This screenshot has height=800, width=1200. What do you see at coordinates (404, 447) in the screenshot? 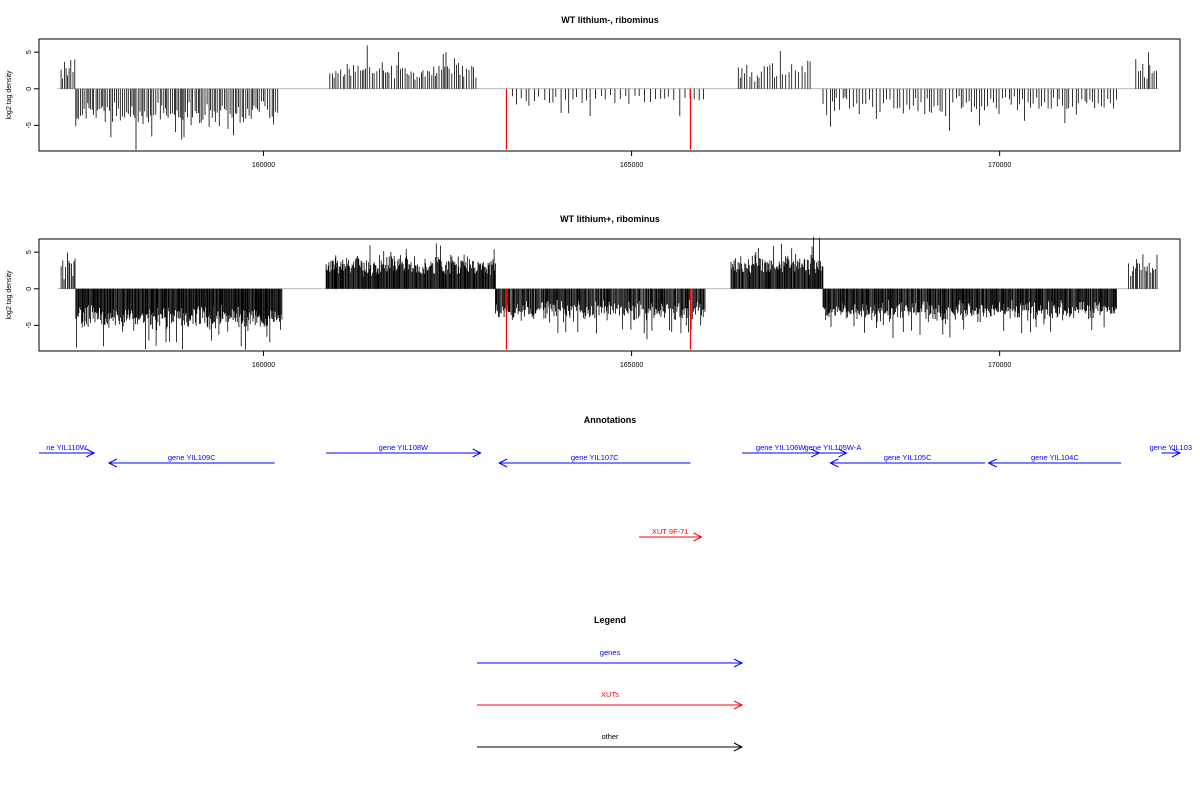
I see `feature-label: gene YIL108W` at bounding box center [404, 447].